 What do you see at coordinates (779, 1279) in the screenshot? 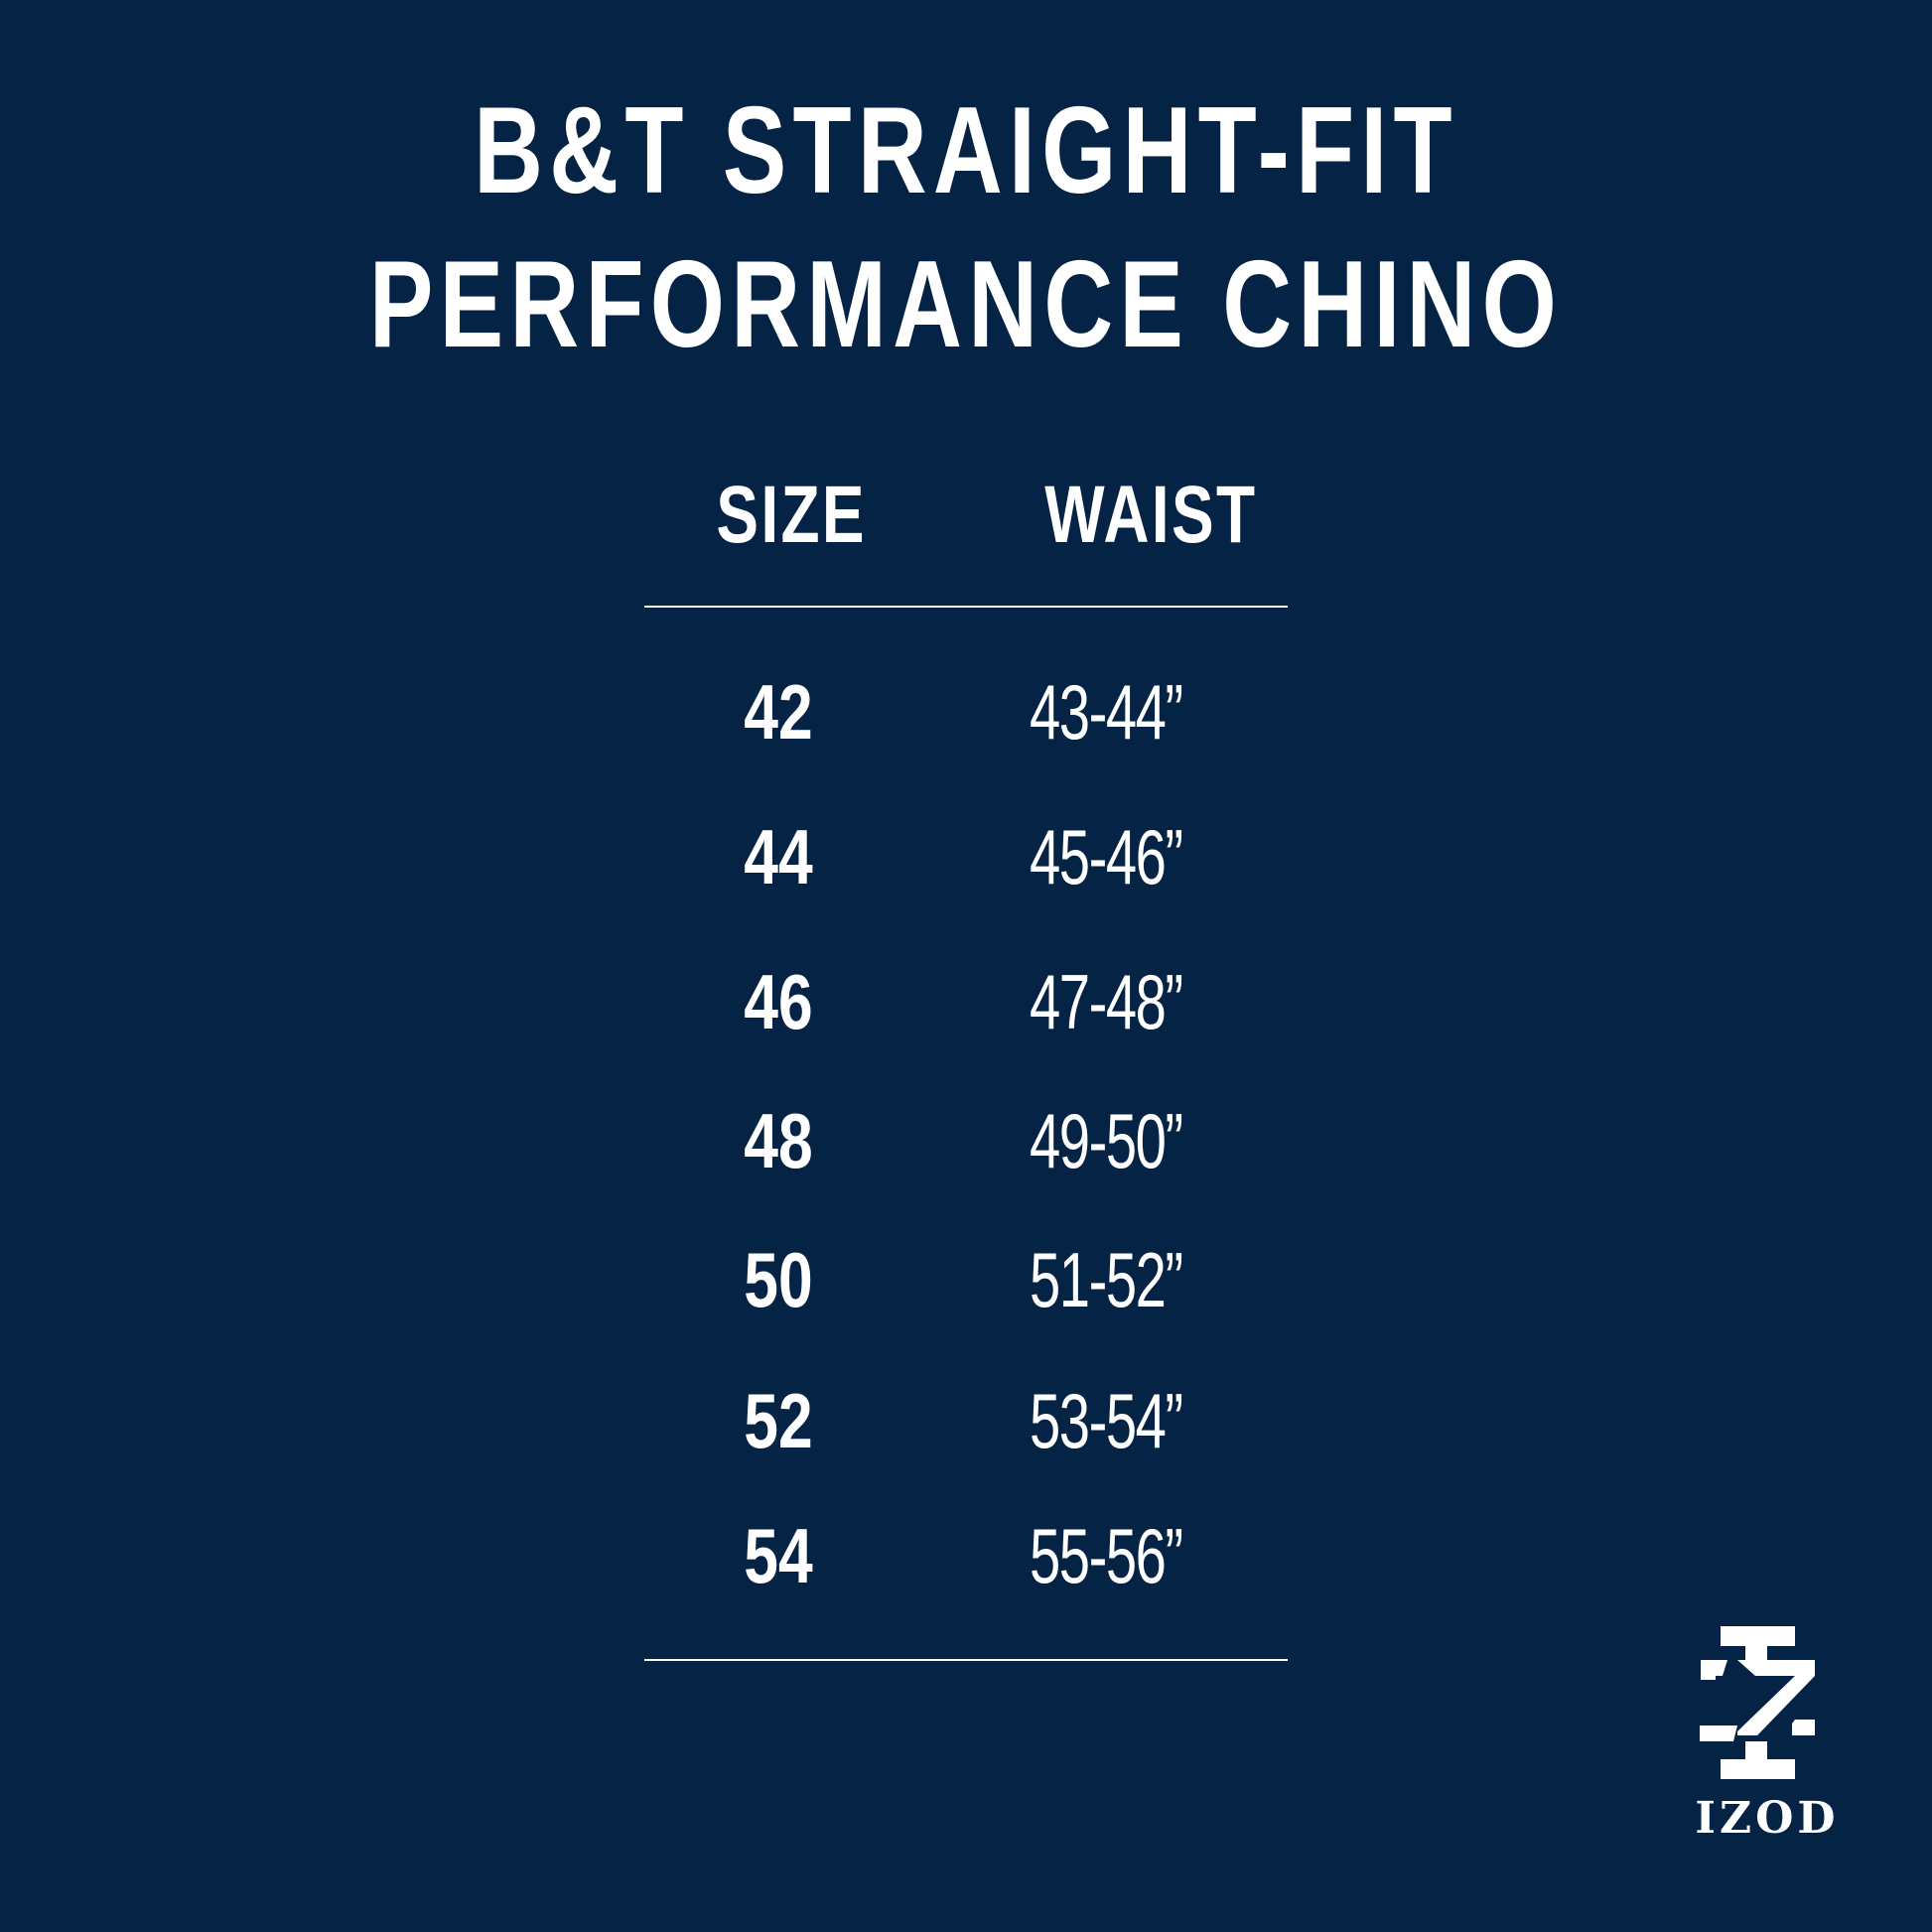
I see `size-cell: 50` at bounding box center [779, 1279].